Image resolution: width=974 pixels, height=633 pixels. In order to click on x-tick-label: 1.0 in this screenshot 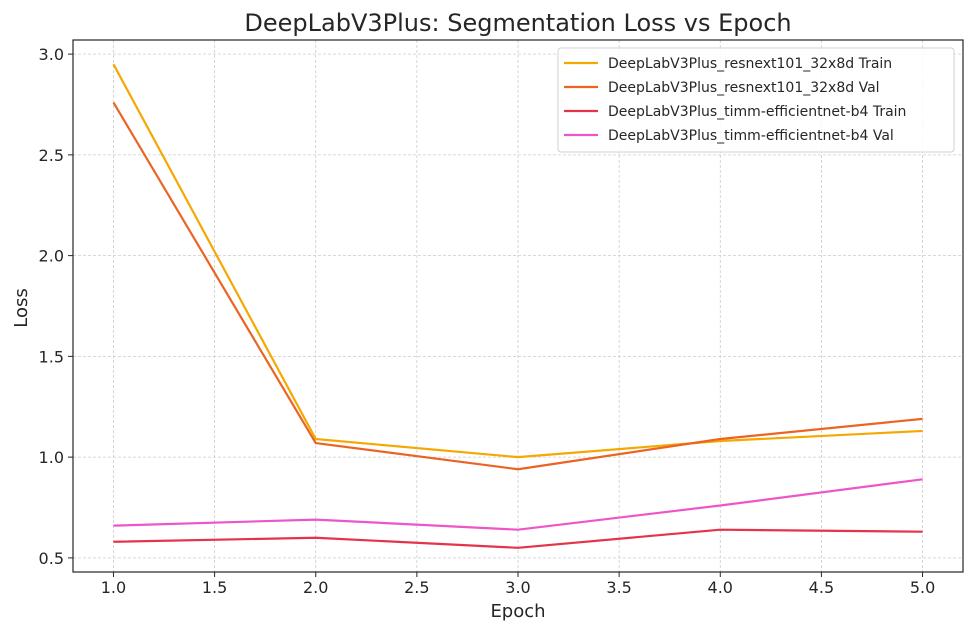, I will do `click(113, 587)`.